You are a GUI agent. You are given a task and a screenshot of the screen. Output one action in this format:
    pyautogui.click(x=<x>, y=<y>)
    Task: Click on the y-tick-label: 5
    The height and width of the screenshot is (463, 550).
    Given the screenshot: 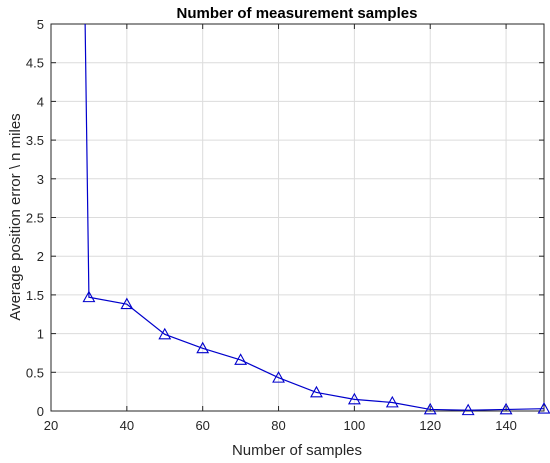 What is the action you would take?
    pyautogui.click(x=40, y=24)
    